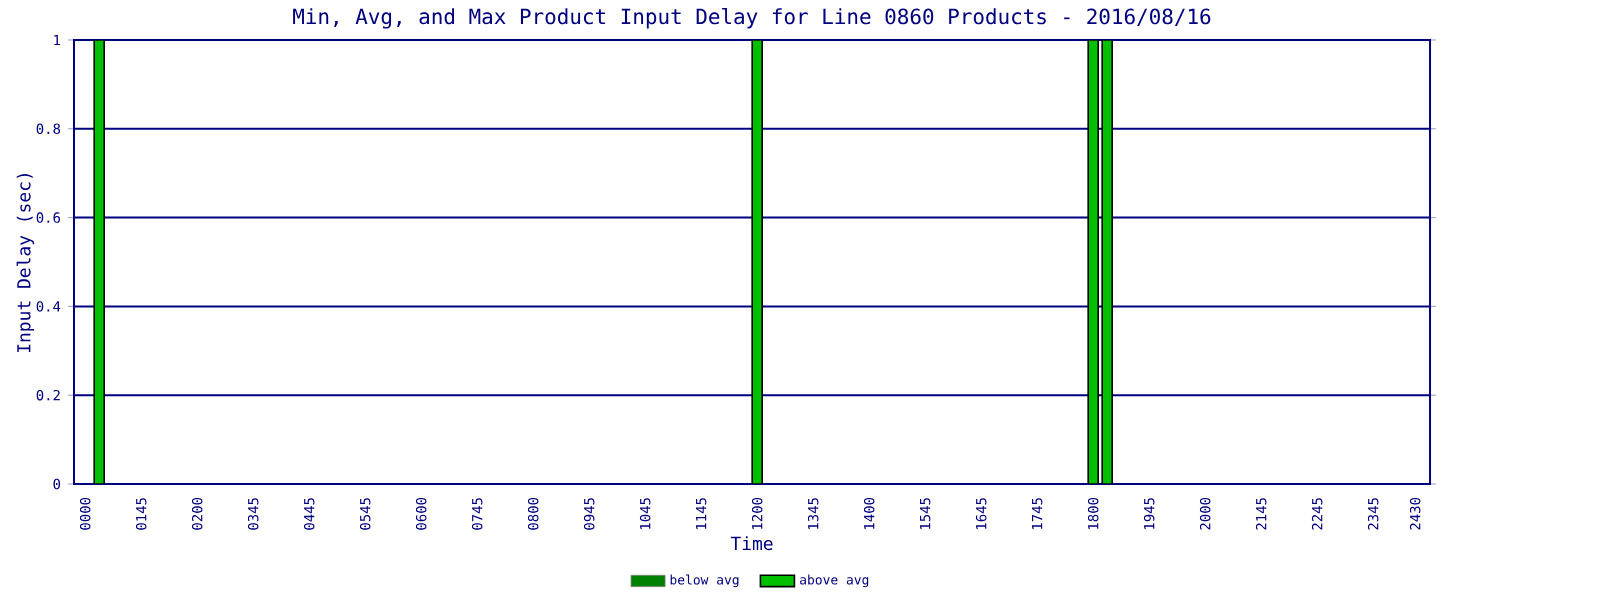  Describe the element at coordinates (25, 263) in the screenshot. I see `y-axis-title: Input Delay (sec)` at that location.